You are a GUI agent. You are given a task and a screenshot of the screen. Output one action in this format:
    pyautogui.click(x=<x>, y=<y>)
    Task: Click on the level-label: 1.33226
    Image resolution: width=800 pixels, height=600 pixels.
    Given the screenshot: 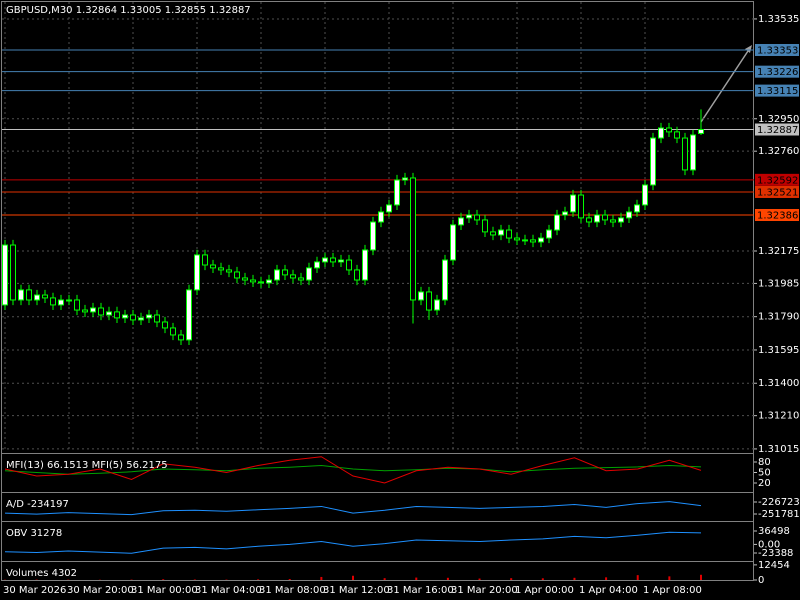 What is the action you would take?
    pyautogui.click(x=777, y=72)
    